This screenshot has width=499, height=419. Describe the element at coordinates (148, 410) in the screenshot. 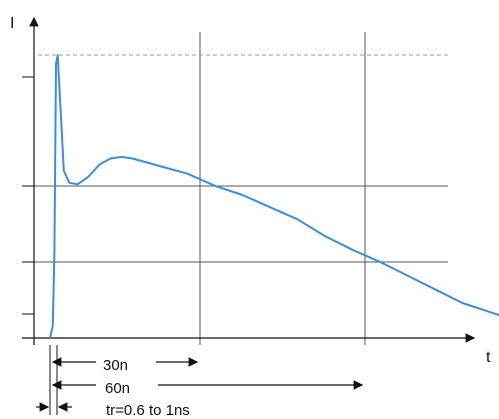

I see `rise-time-label: tr=0.6 to 1ns` at that location.